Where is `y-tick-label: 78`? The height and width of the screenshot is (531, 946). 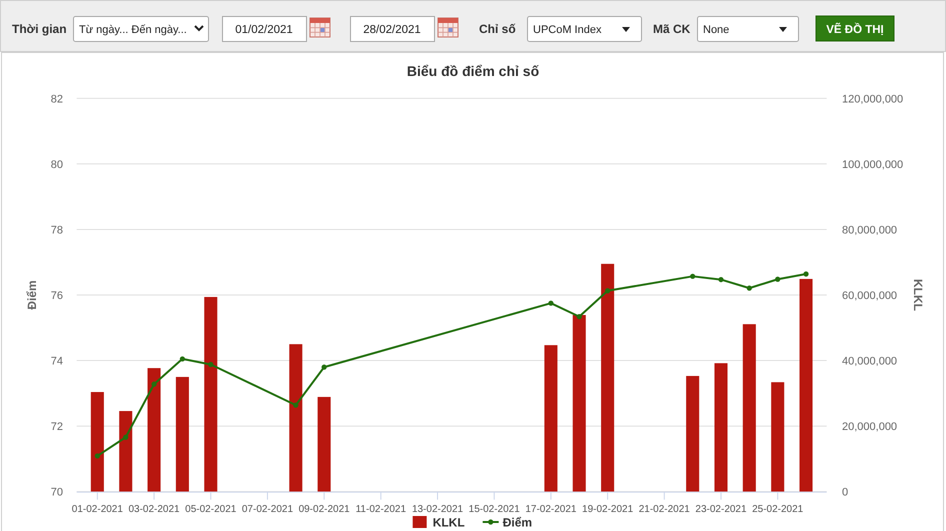
y-tick-label: 78 is located at coordinates (56, 230).